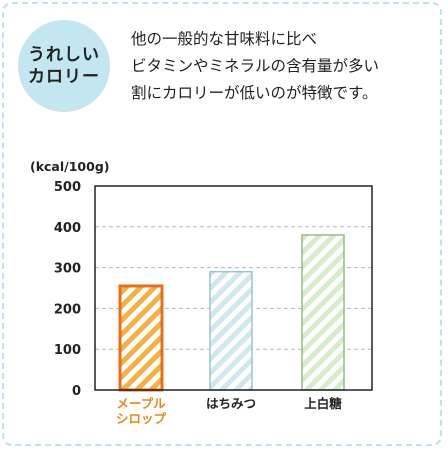  I want to click on badge-line-2: カロリー, so click(64, 77).